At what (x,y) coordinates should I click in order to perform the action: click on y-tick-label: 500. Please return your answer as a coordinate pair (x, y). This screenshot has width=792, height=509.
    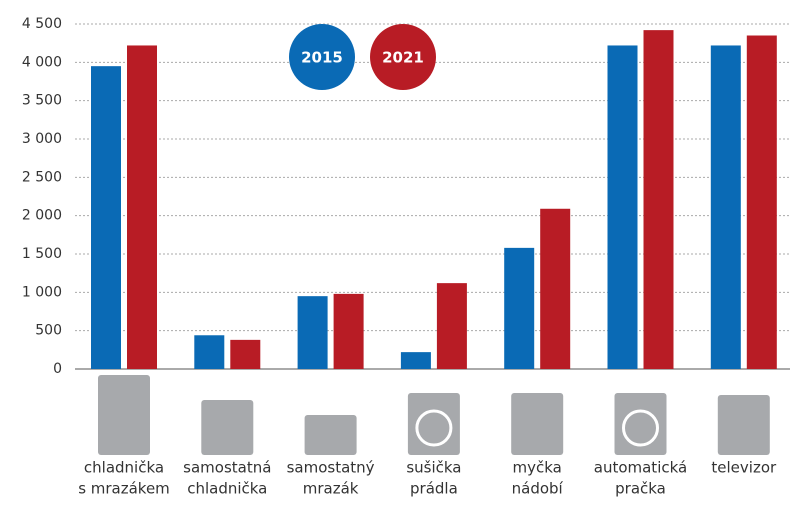
    Looking at the image, I should click on (48, 331).